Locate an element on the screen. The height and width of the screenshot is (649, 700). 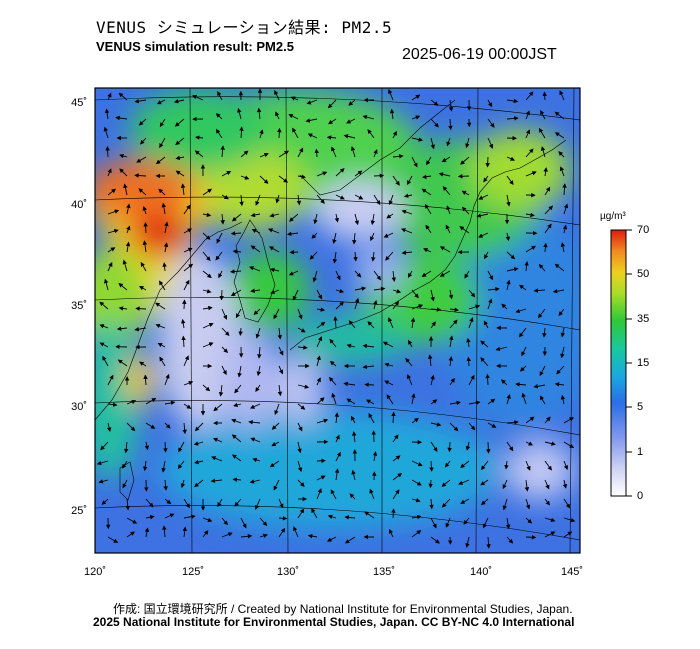
colorbar-tick-50: 50 is located at coordinates (643, 274).